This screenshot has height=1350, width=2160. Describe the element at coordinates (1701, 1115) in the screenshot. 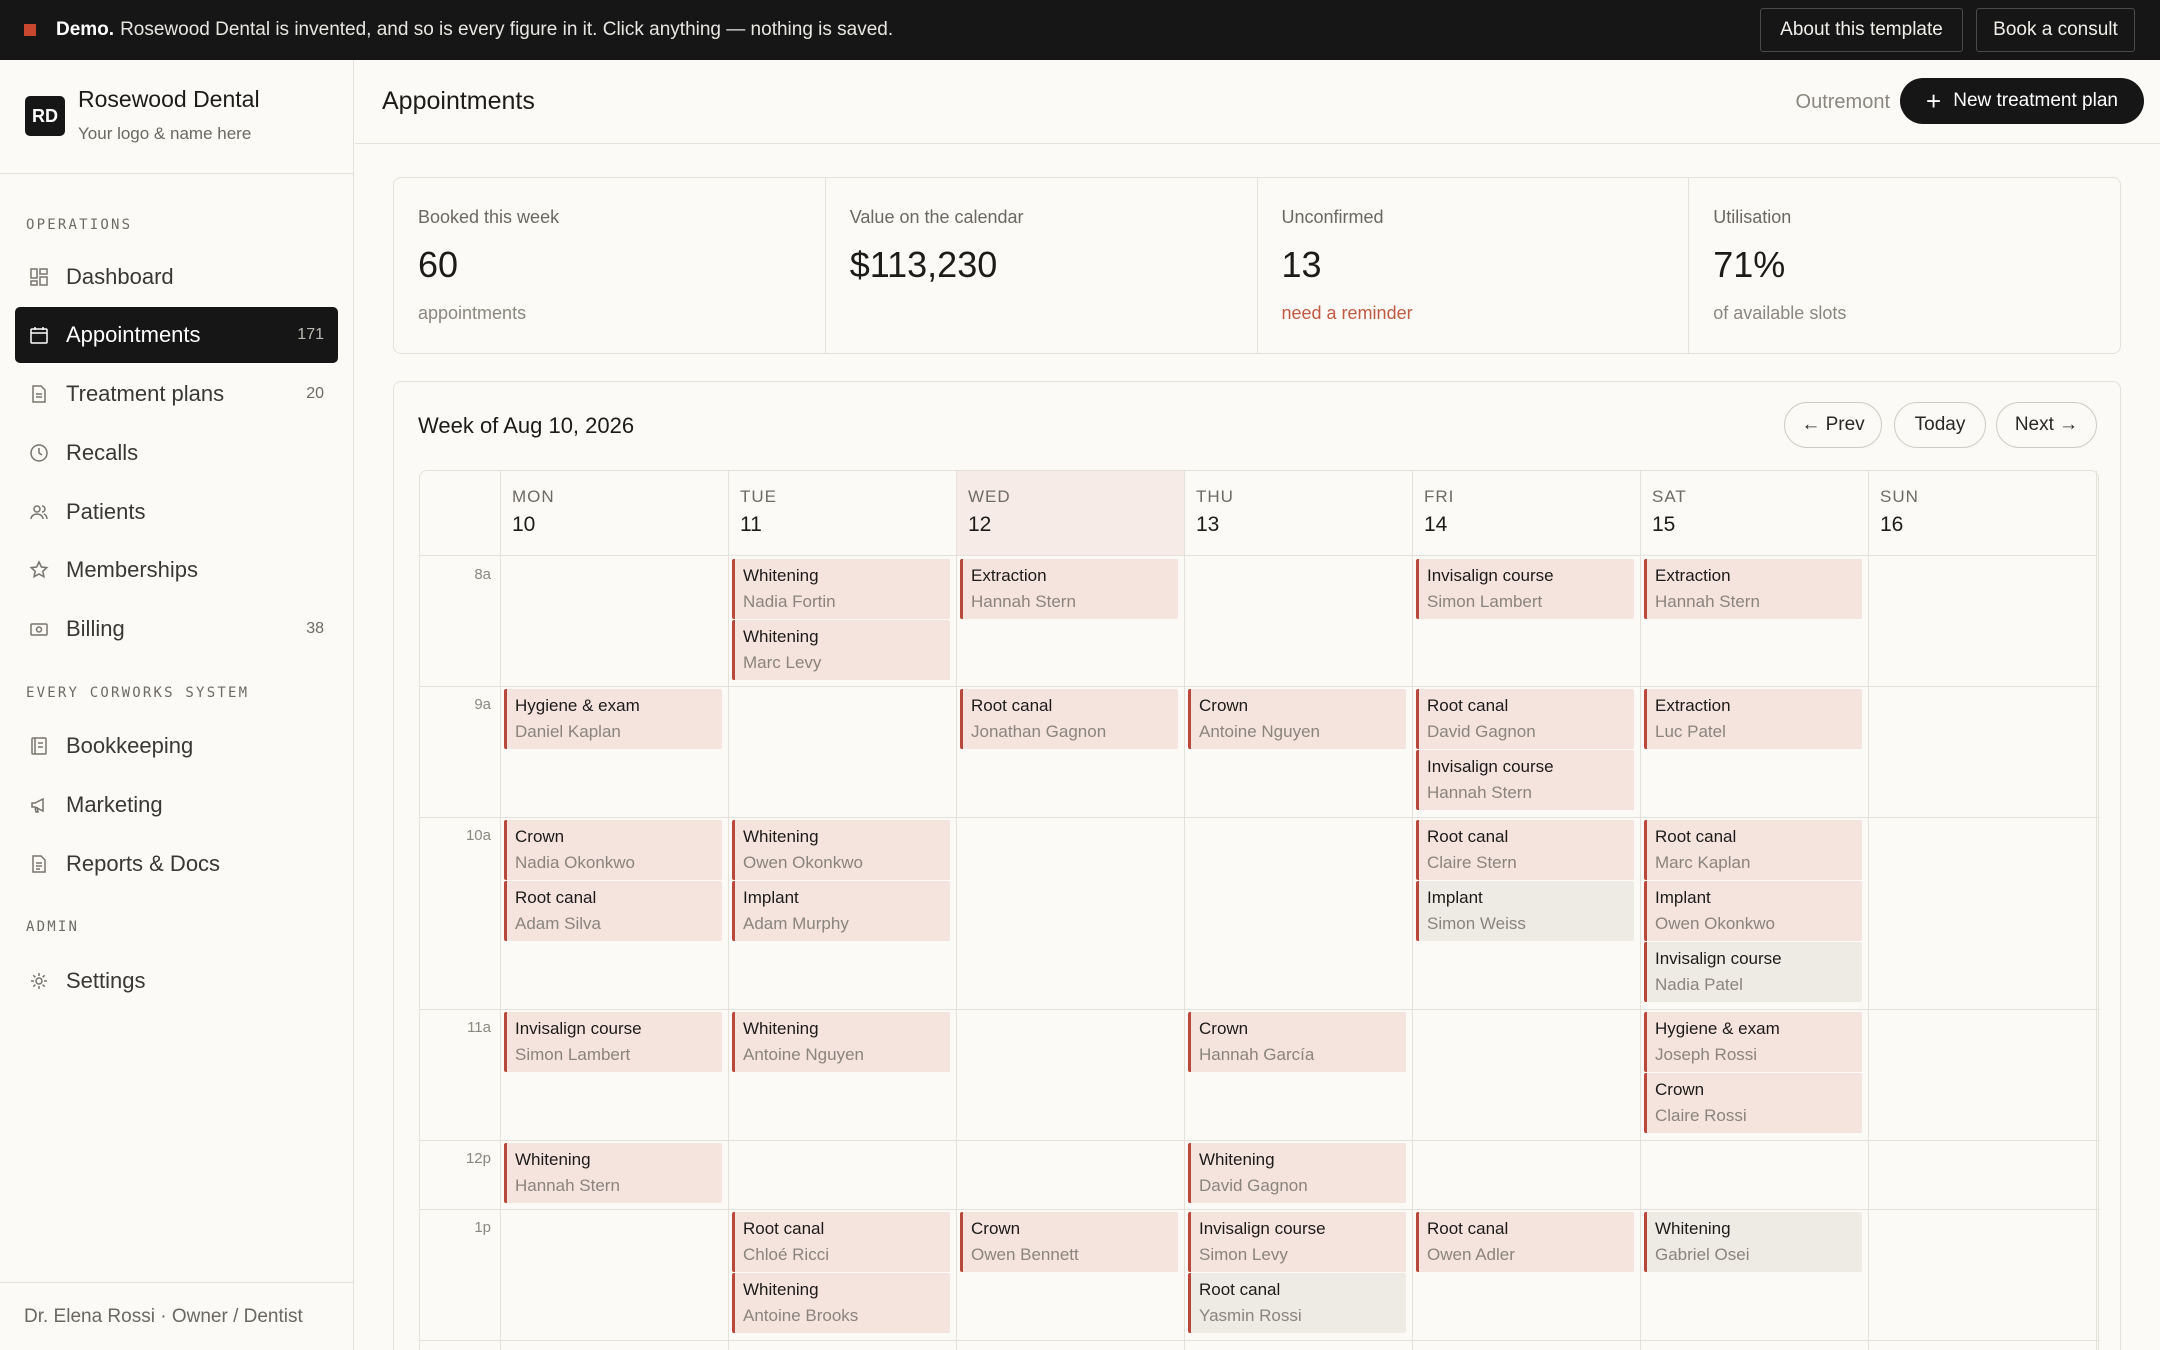

I see `appointment-patient: Claire Rossi` at that location.